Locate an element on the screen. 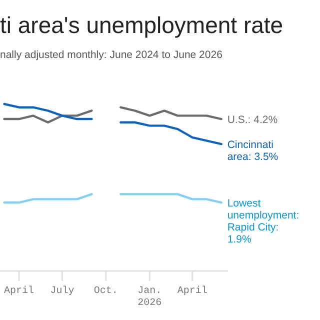 Image resolution: width=320 pixels, height=320 pixels. x-tick-label: Jan. 2026 is located at coordinates (150, 297).